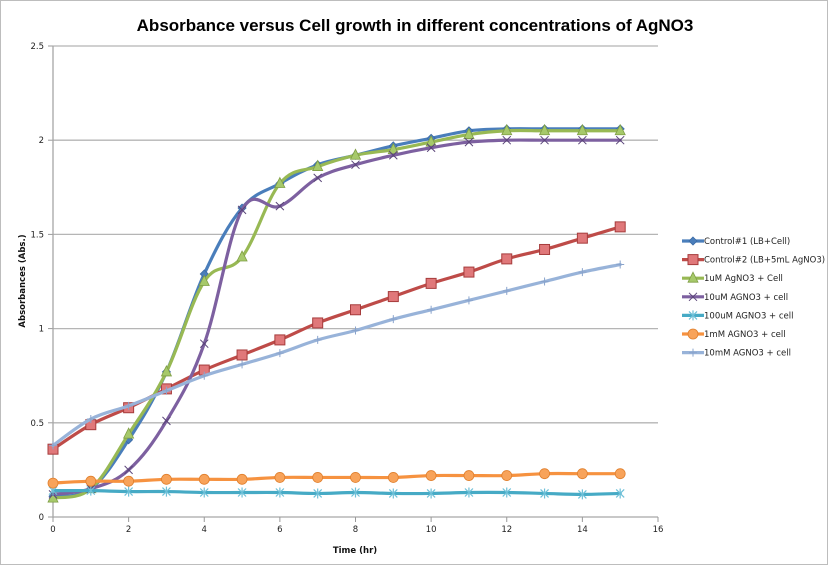 The width and height of the screenshot is (828, 566). What do you see at coordinates (736, 353) in the screenshot?
I see `legend-item: 10mM AGNO3 + cell` at bounding box center [736, 353].